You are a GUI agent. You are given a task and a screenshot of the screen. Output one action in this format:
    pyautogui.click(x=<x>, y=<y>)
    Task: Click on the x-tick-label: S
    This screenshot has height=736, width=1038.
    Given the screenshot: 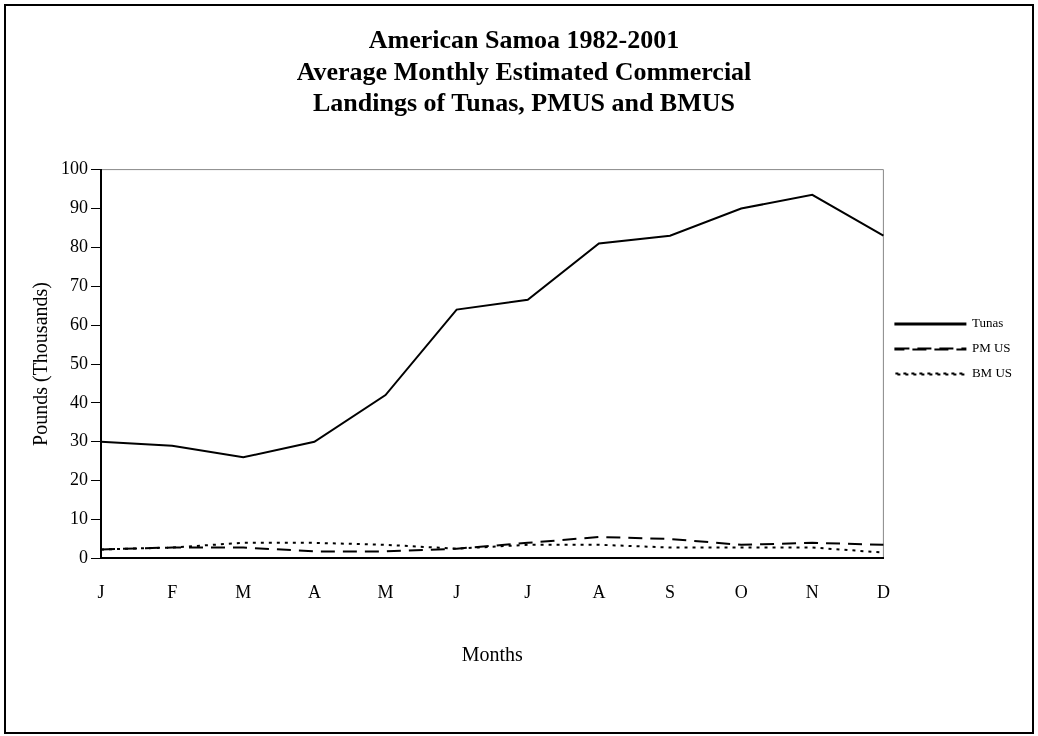 What is the action you would take?
    pyautogui.click(x=670, y=591)
    